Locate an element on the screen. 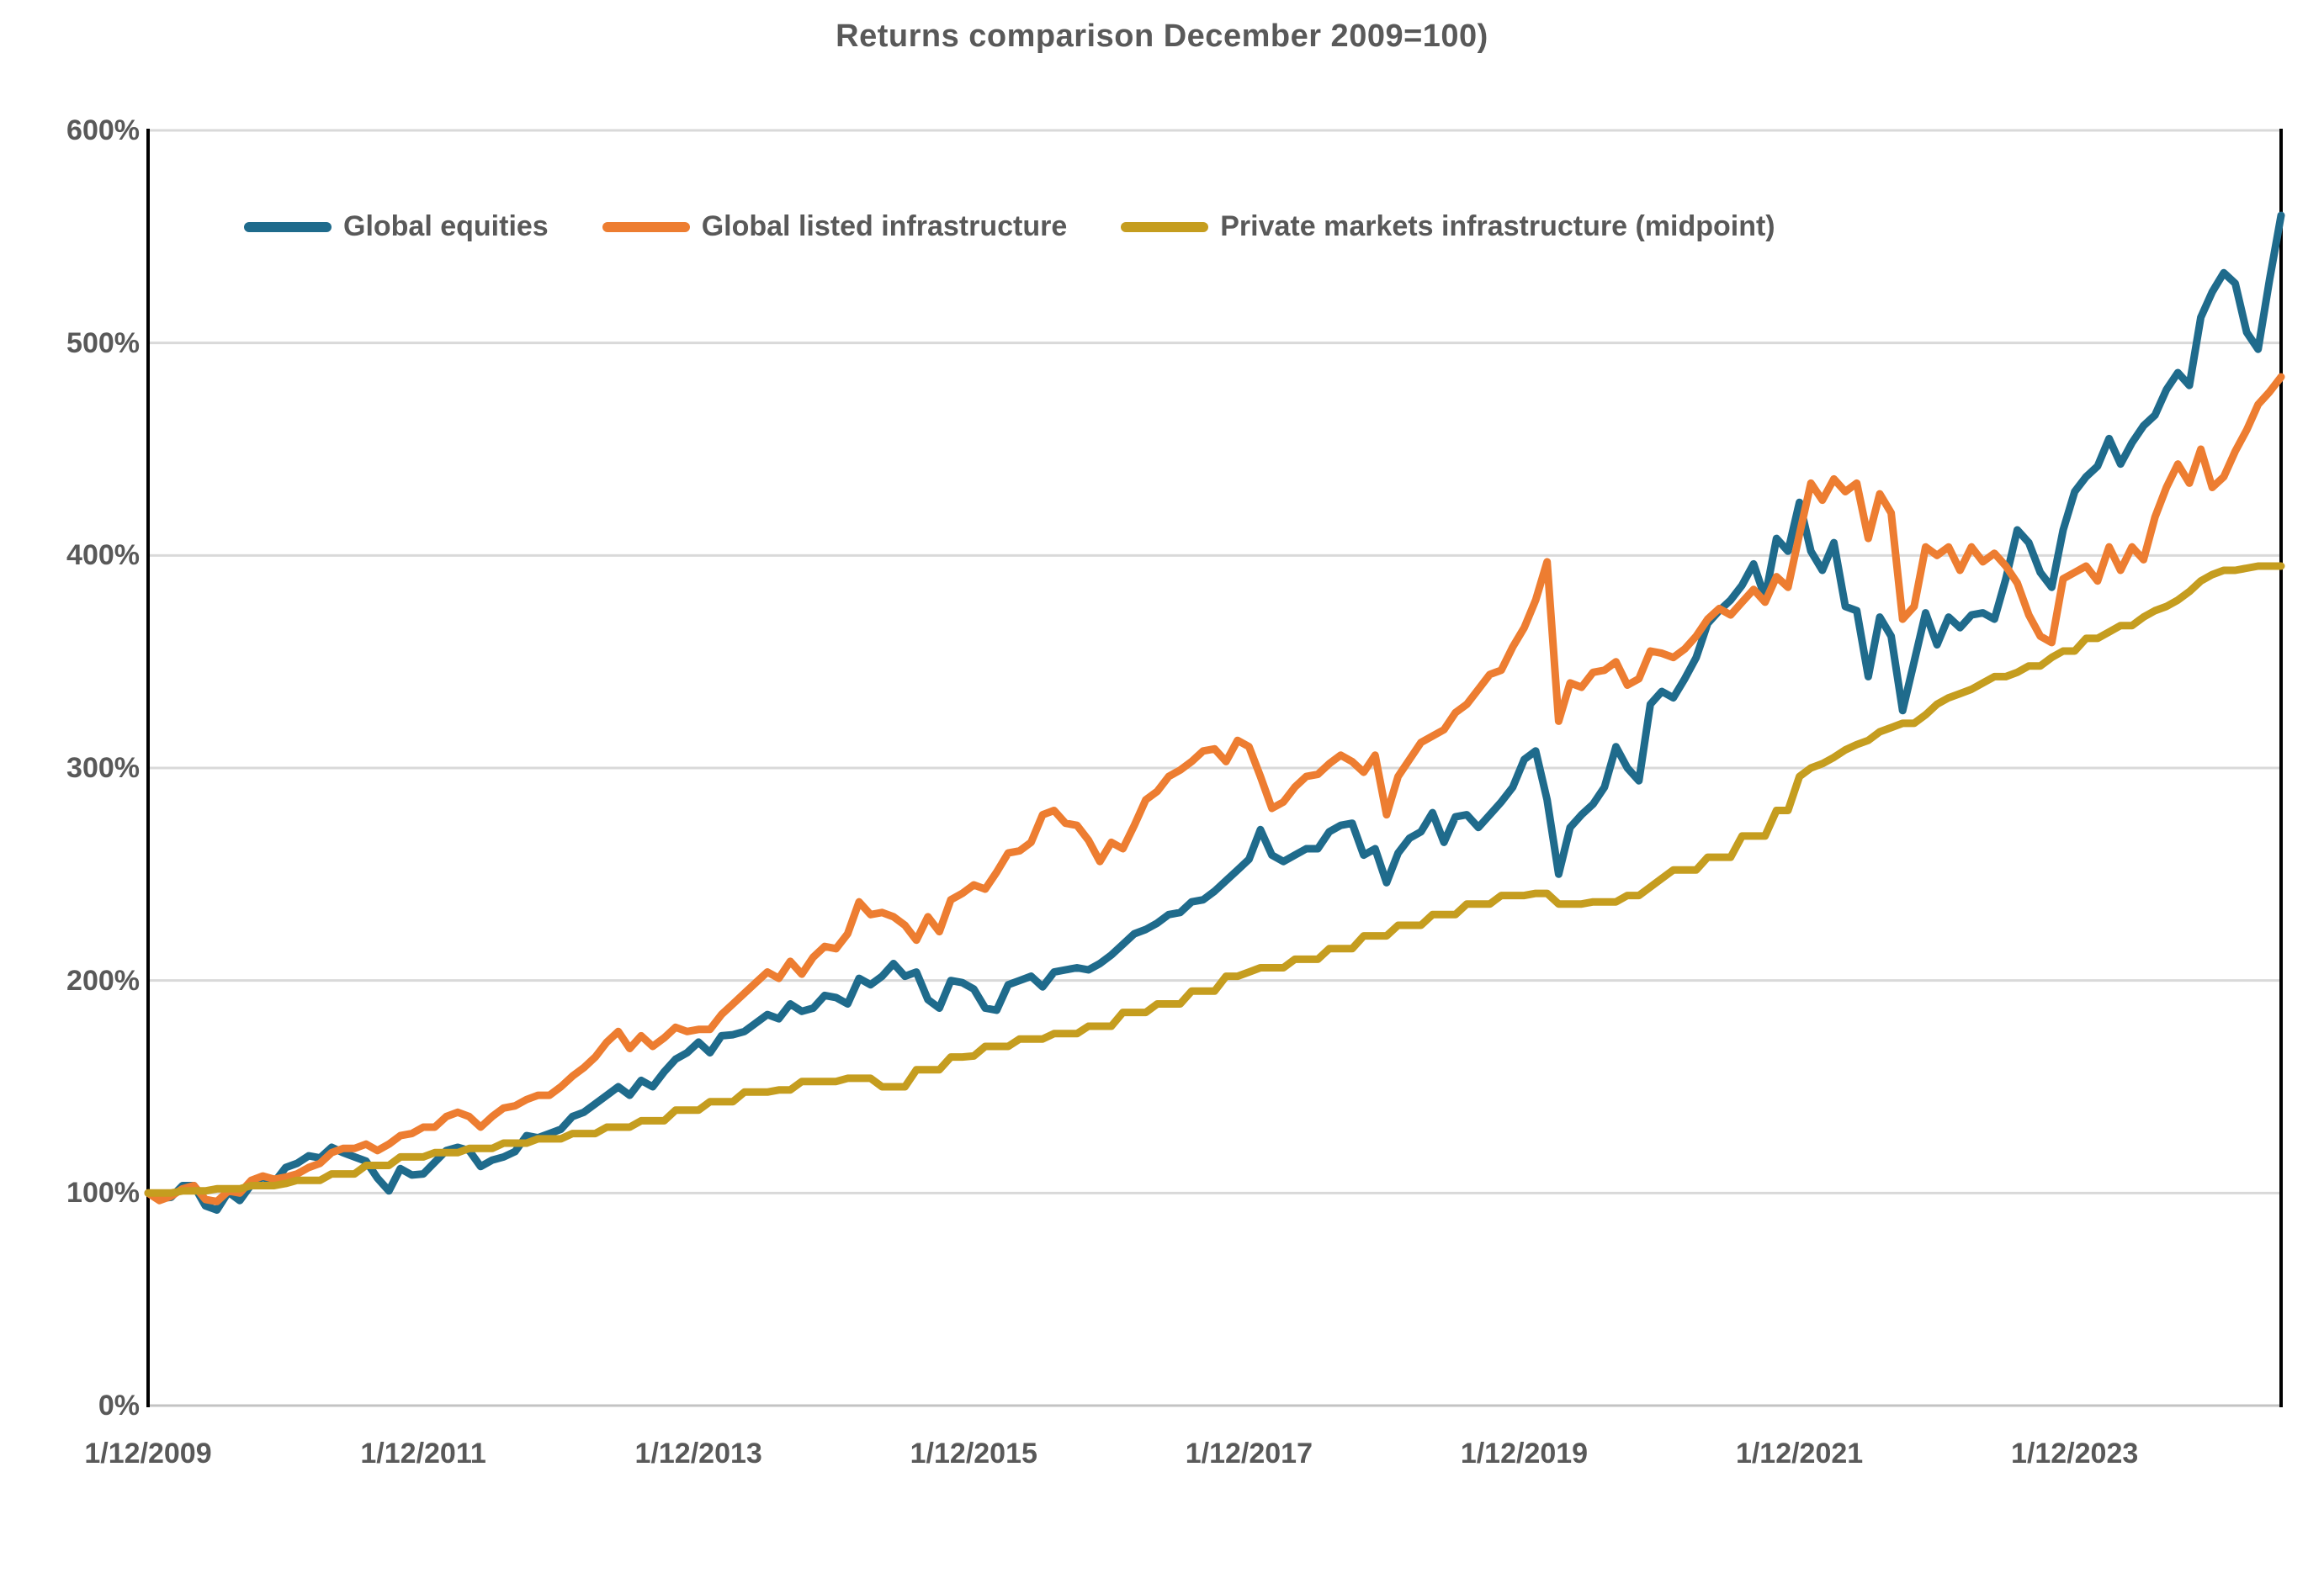 The width and height of the screenshot is (2324, 1594). y-tick-label-200: 200% is located at coordinates (103, 980).